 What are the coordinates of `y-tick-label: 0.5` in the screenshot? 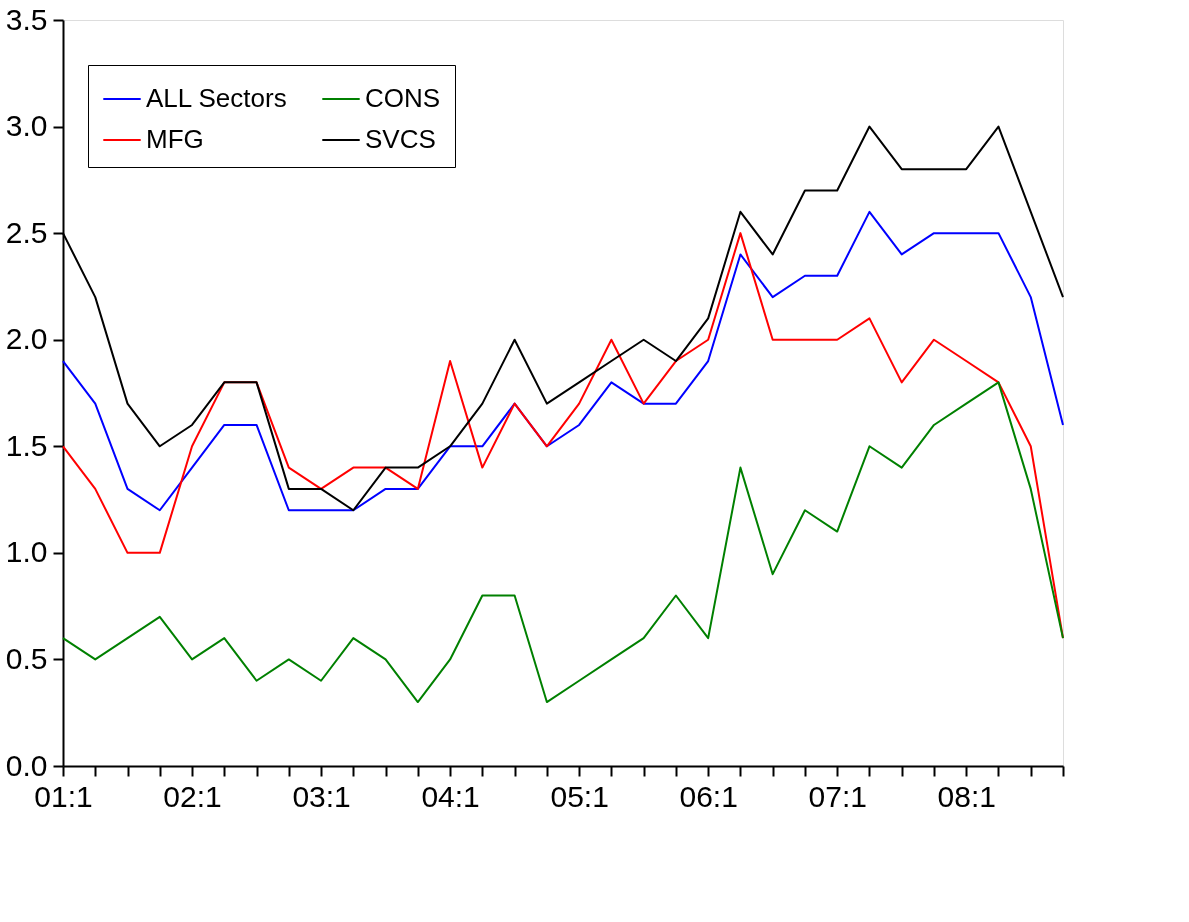 It's located at (26, 658).